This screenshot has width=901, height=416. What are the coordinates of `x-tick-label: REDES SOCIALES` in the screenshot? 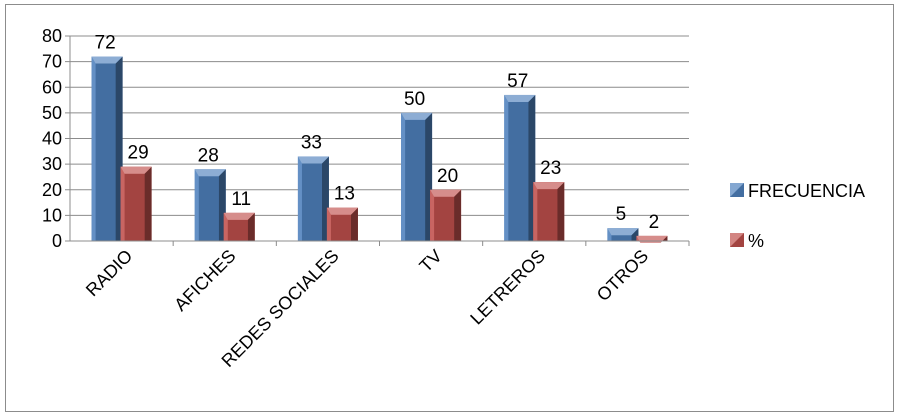 It's located at (280, 308).